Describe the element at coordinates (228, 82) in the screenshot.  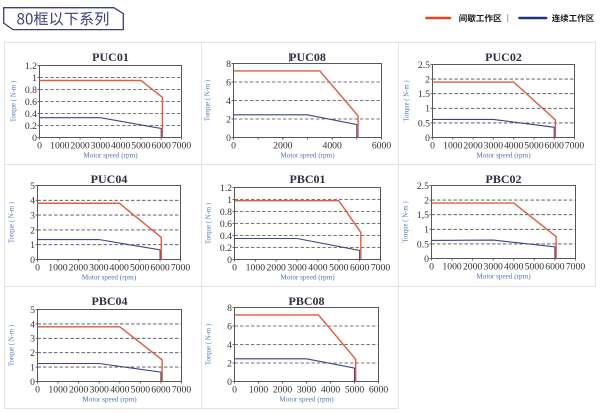
I see `svg-text: 6` at that location.